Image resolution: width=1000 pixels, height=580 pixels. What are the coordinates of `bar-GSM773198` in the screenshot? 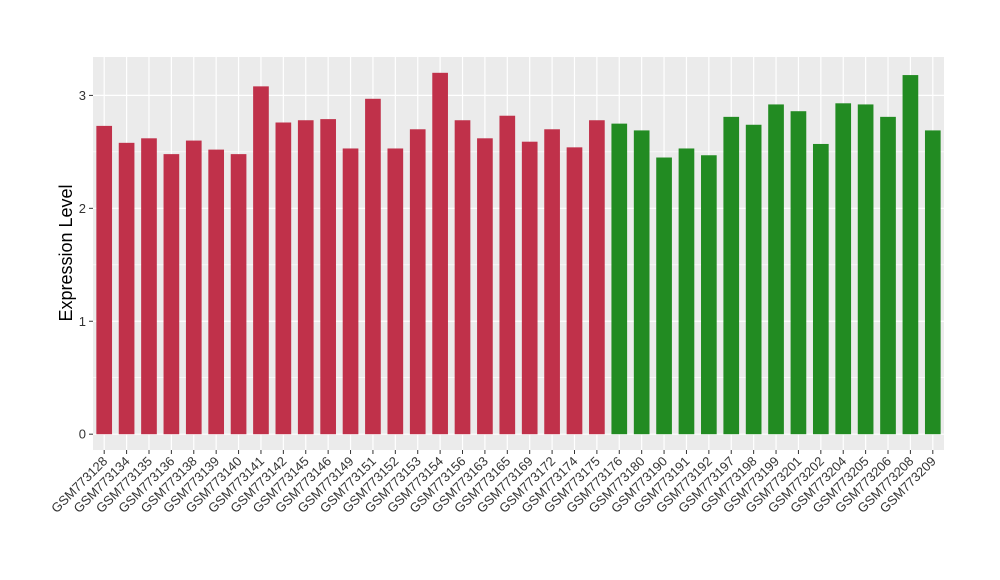 It's located at (753, 279).